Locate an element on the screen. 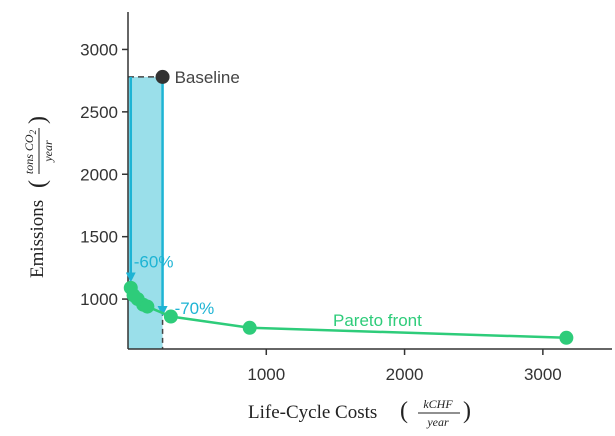  y-axis-unit-subscript: 2 is located at coordinates (33, 131).